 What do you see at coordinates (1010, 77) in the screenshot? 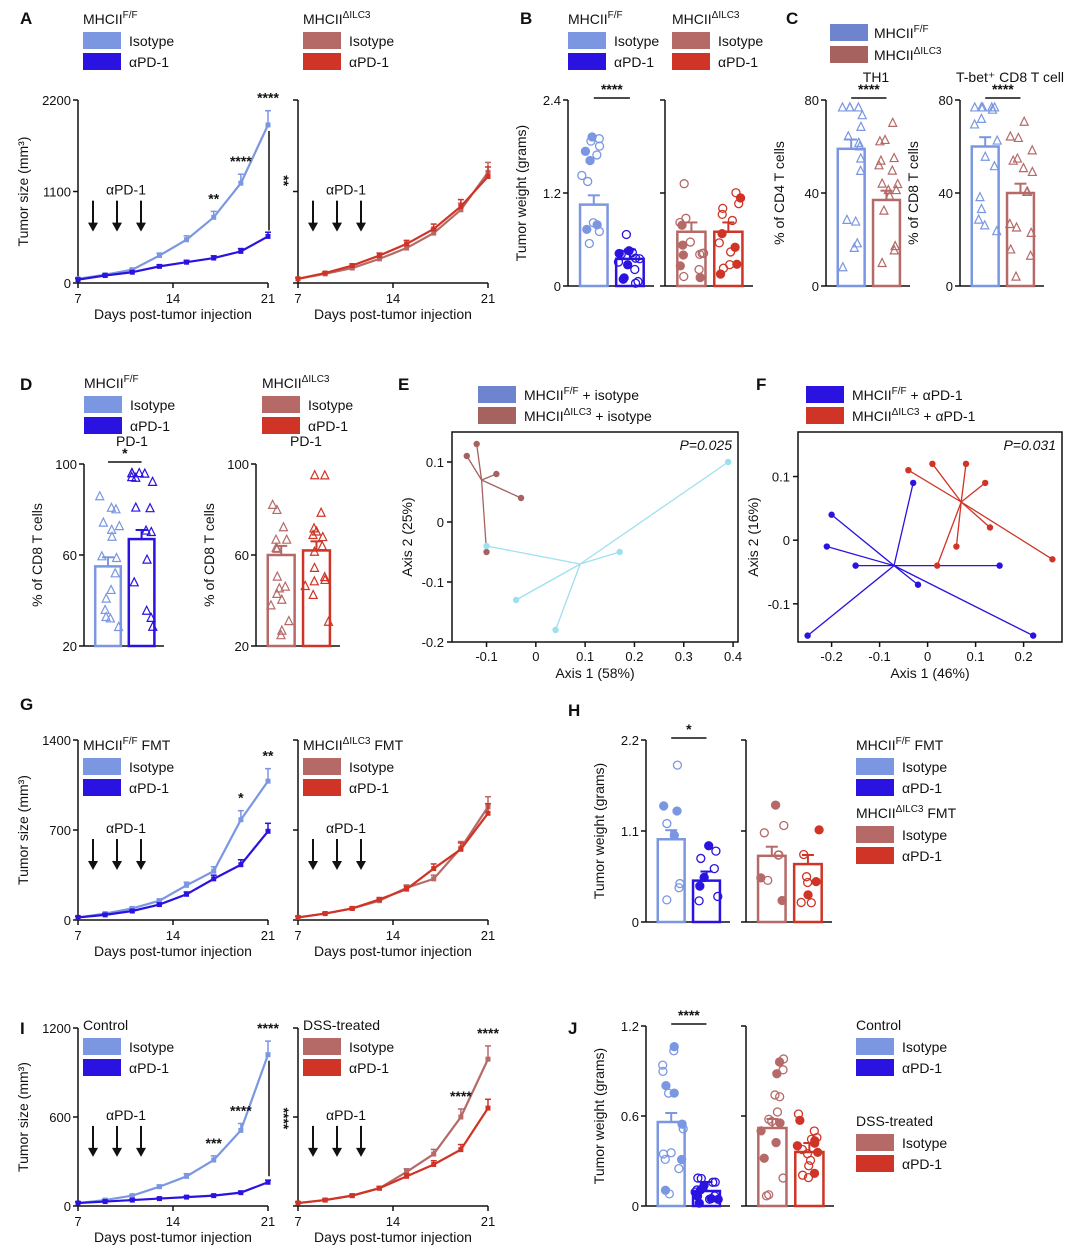
I see `panel-subtitle: T-bet⁺ CD8 T cell` at bounding box center [1010, 77].